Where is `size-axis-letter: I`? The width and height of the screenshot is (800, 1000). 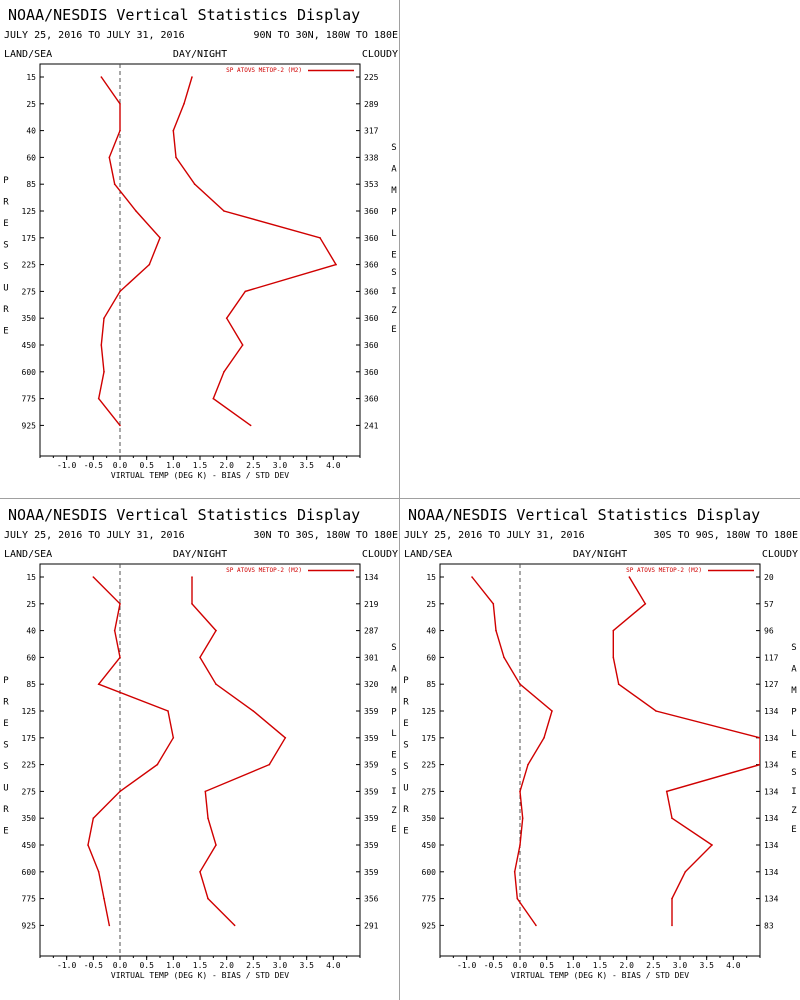
size-axis-letter: I is located at coordinates (393, 792).